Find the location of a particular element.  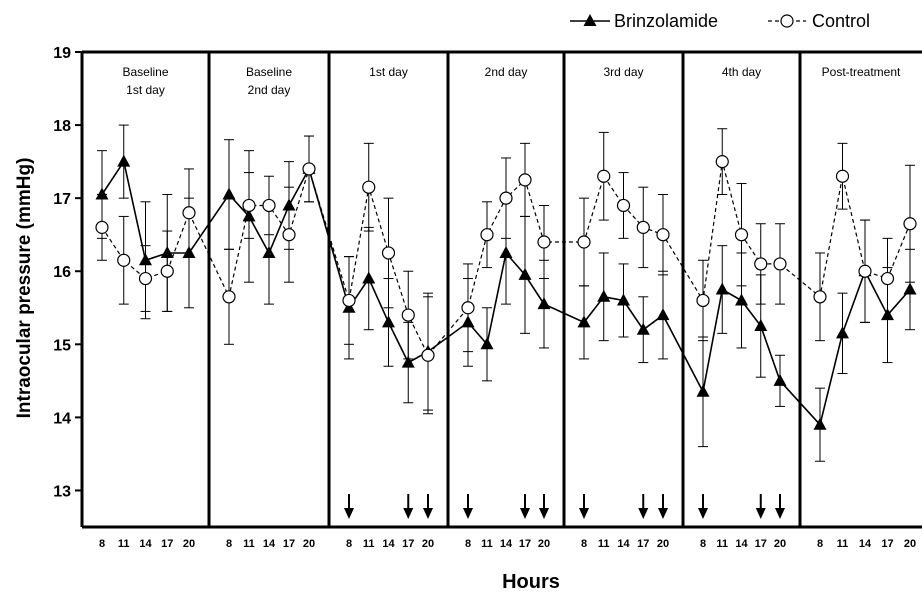

y-axis-title: Intraocular pressure (mmHg) is located at coordinates (24, 288).